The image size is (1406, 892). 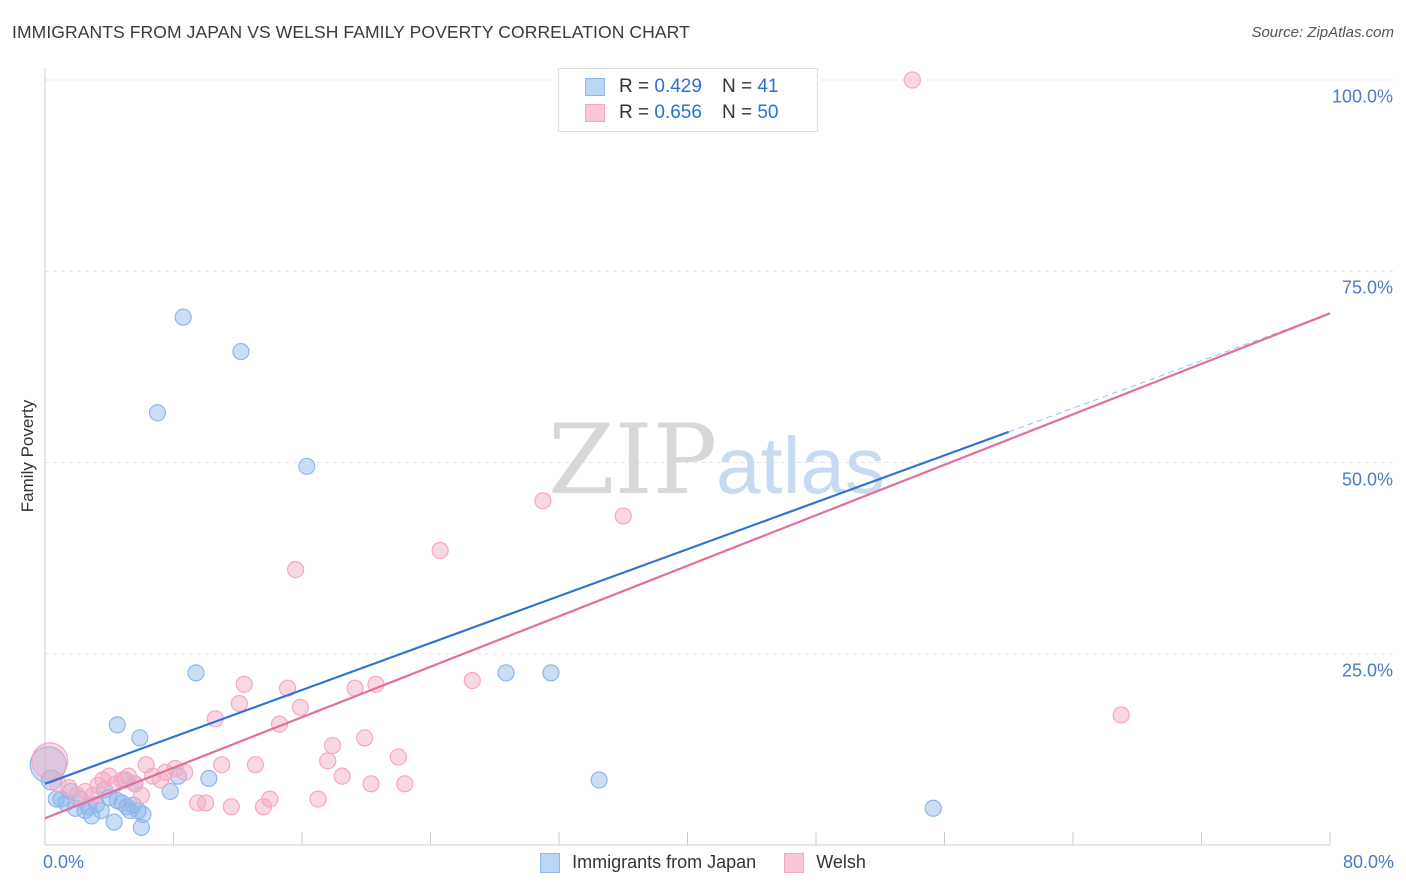 I want to click on legend-row-welsh: R = 0.656 N = 50, so click(x=681, y=113).